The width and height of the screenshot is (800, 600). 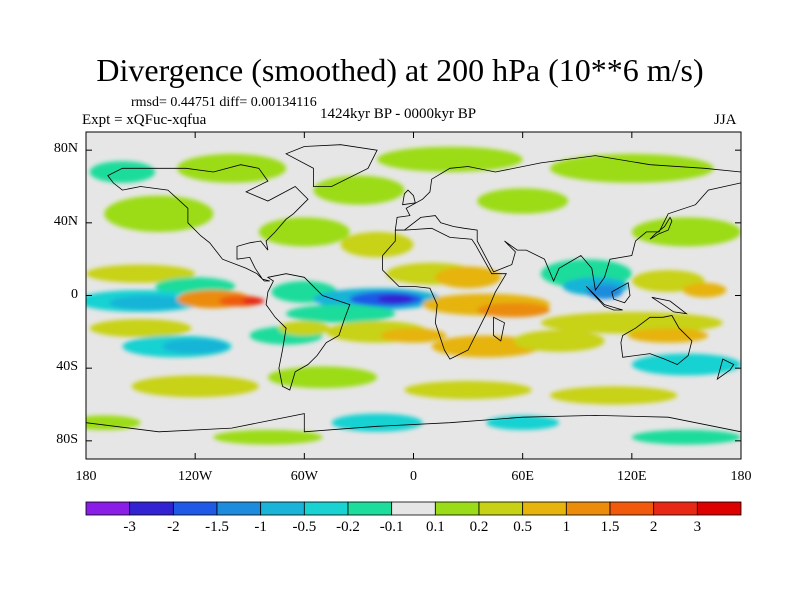 What do you see at coordinates (129, 527) in the screenshot?
I see `colorbar-label: -3` at bounding box center [129, 527].